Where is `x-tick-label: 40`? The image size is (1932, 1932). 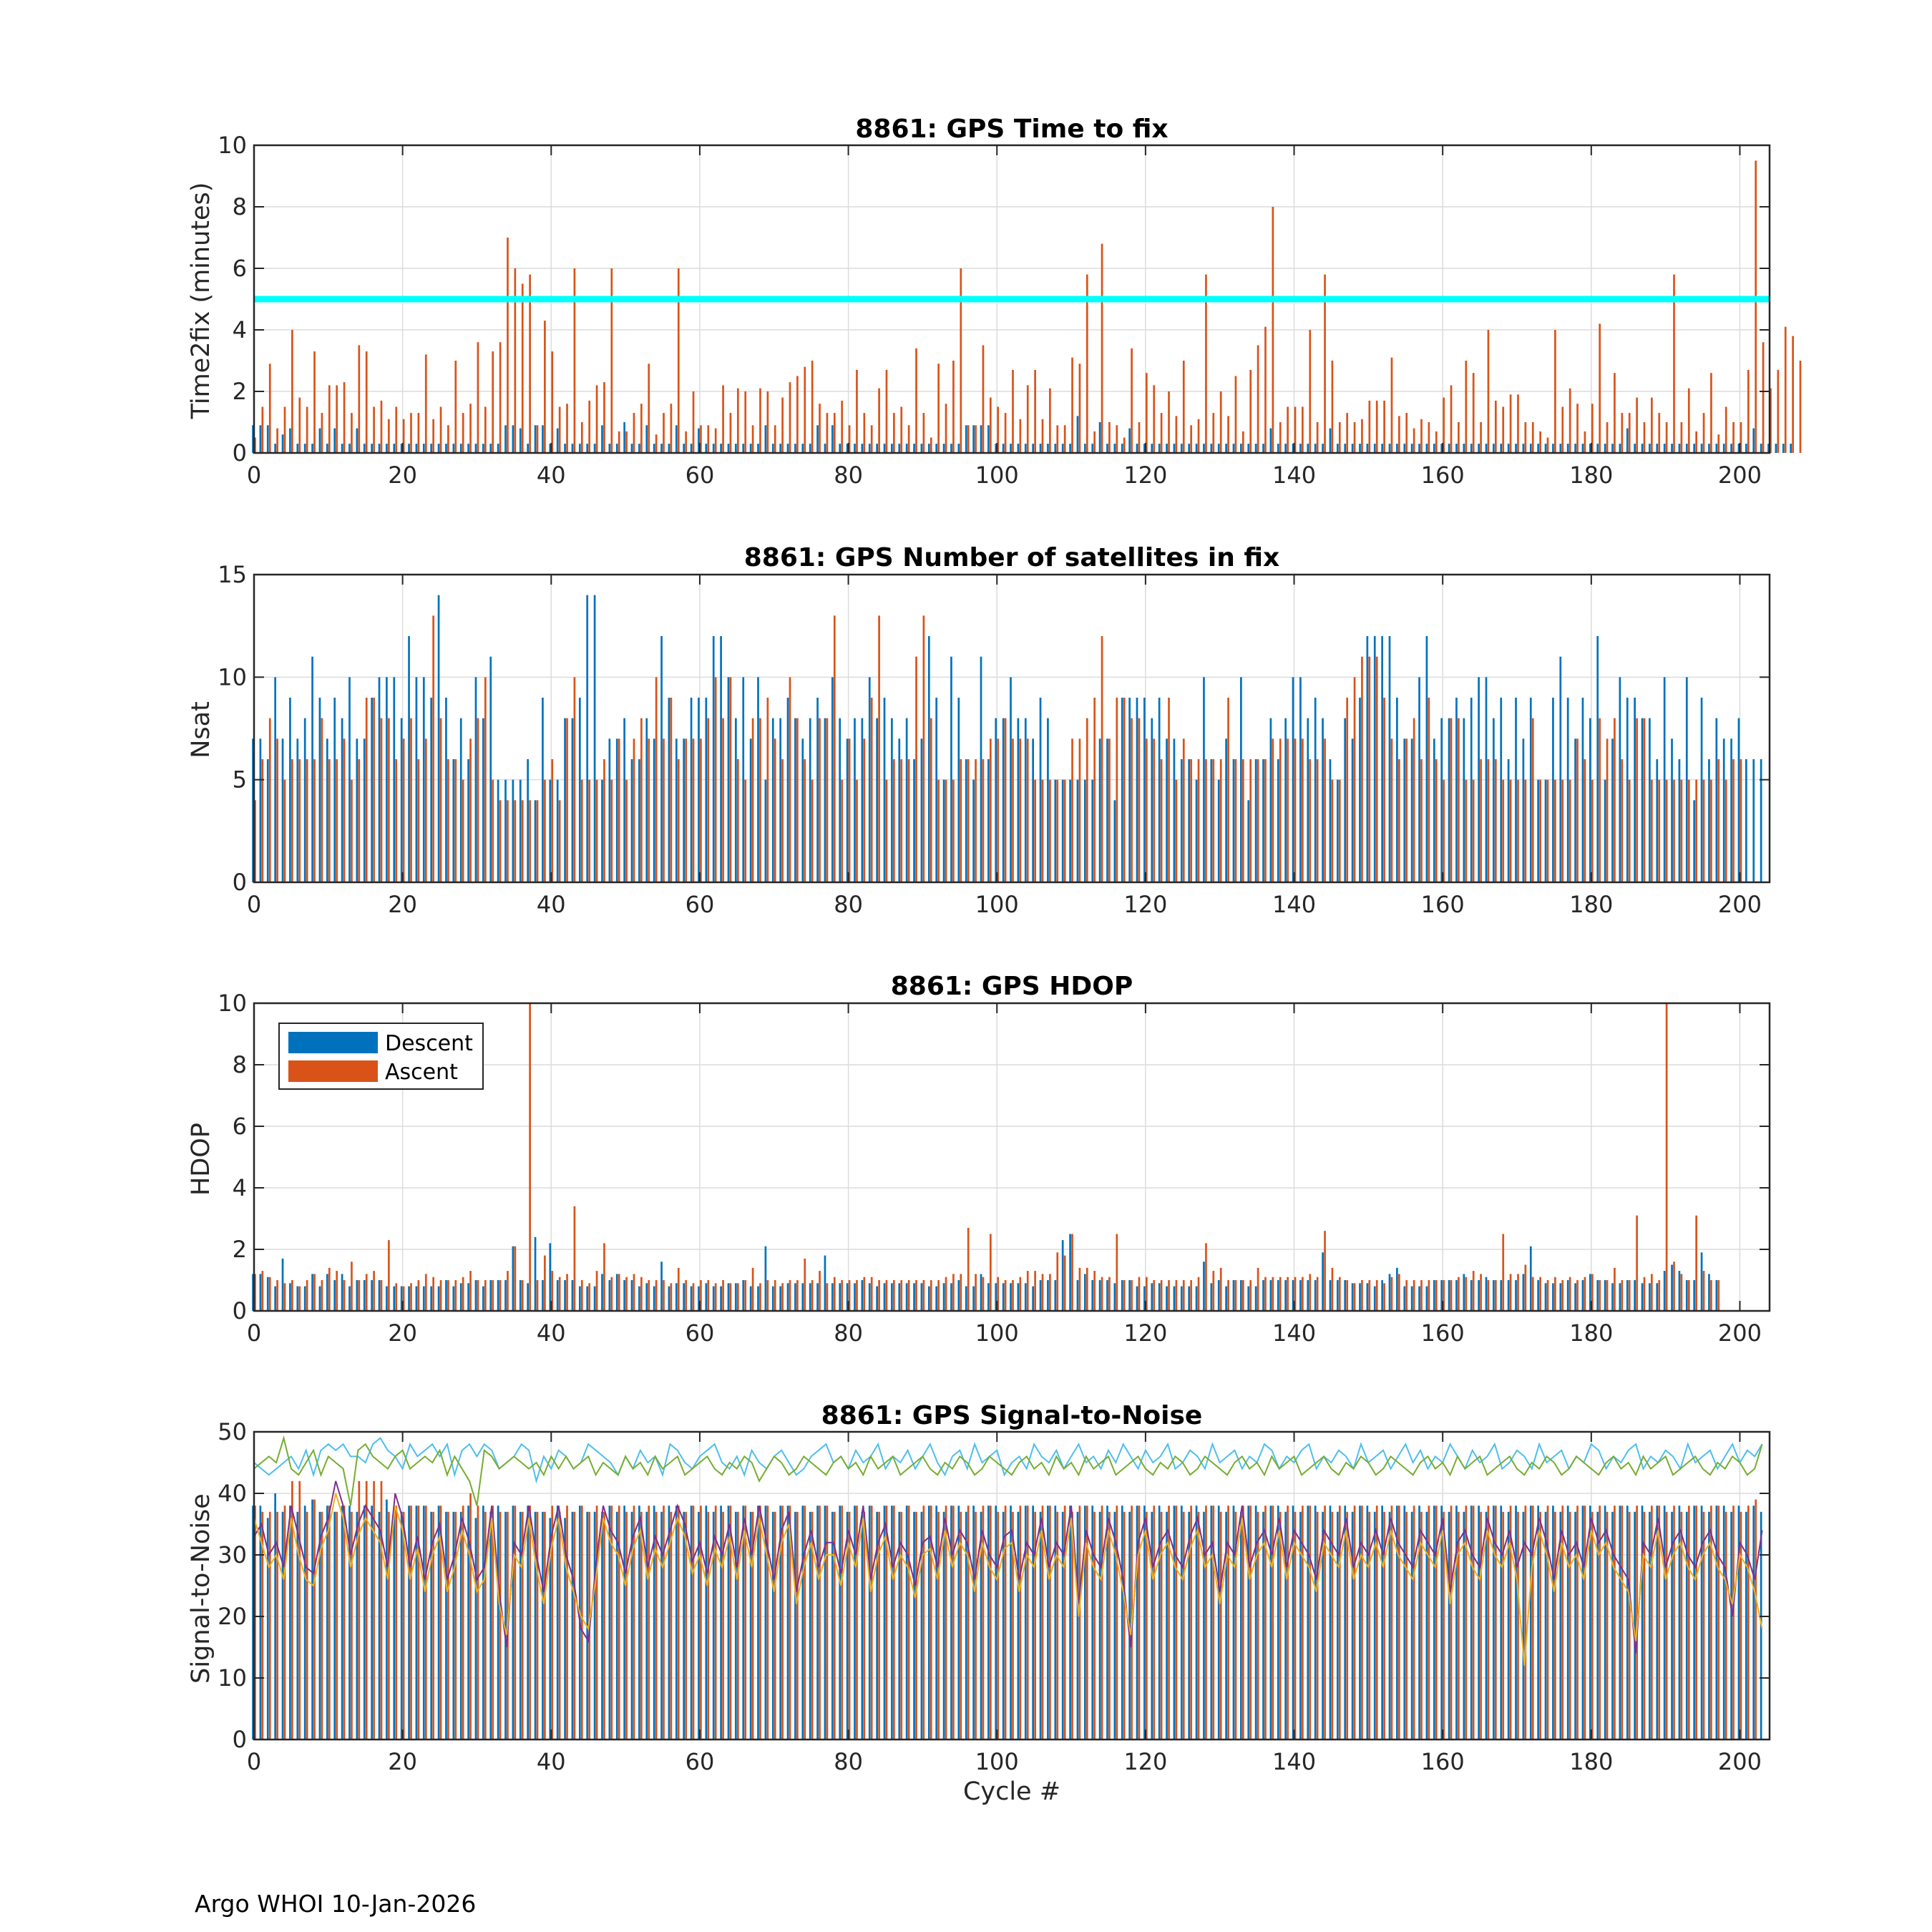
x-tick-label: 40 is located at coordinates (551, 904).